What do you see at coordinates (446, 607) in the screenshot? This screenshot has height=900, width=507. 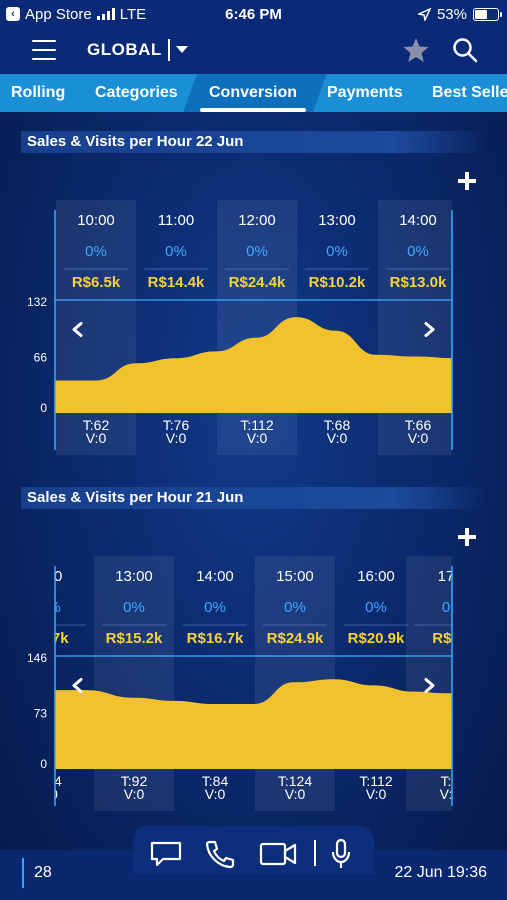 I see `conversion-percent: 0` at bounding box center [446, 607].